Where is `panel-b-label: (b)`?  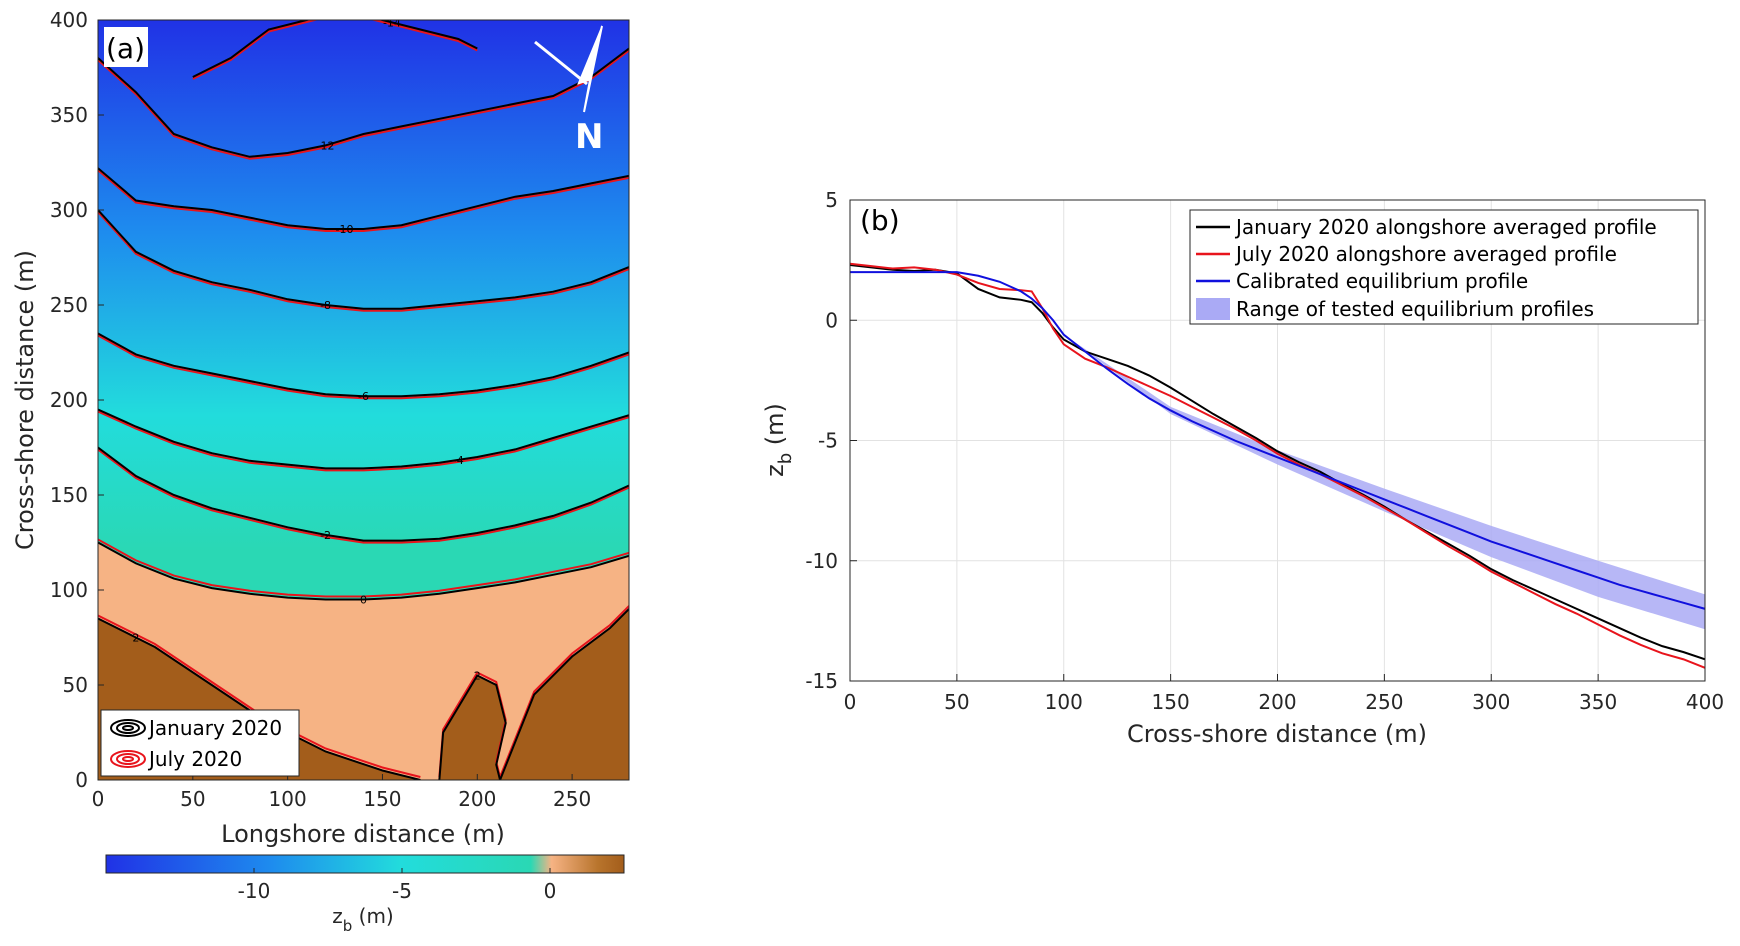
panel-b-label: (b) is located at coordinates (880, 220).